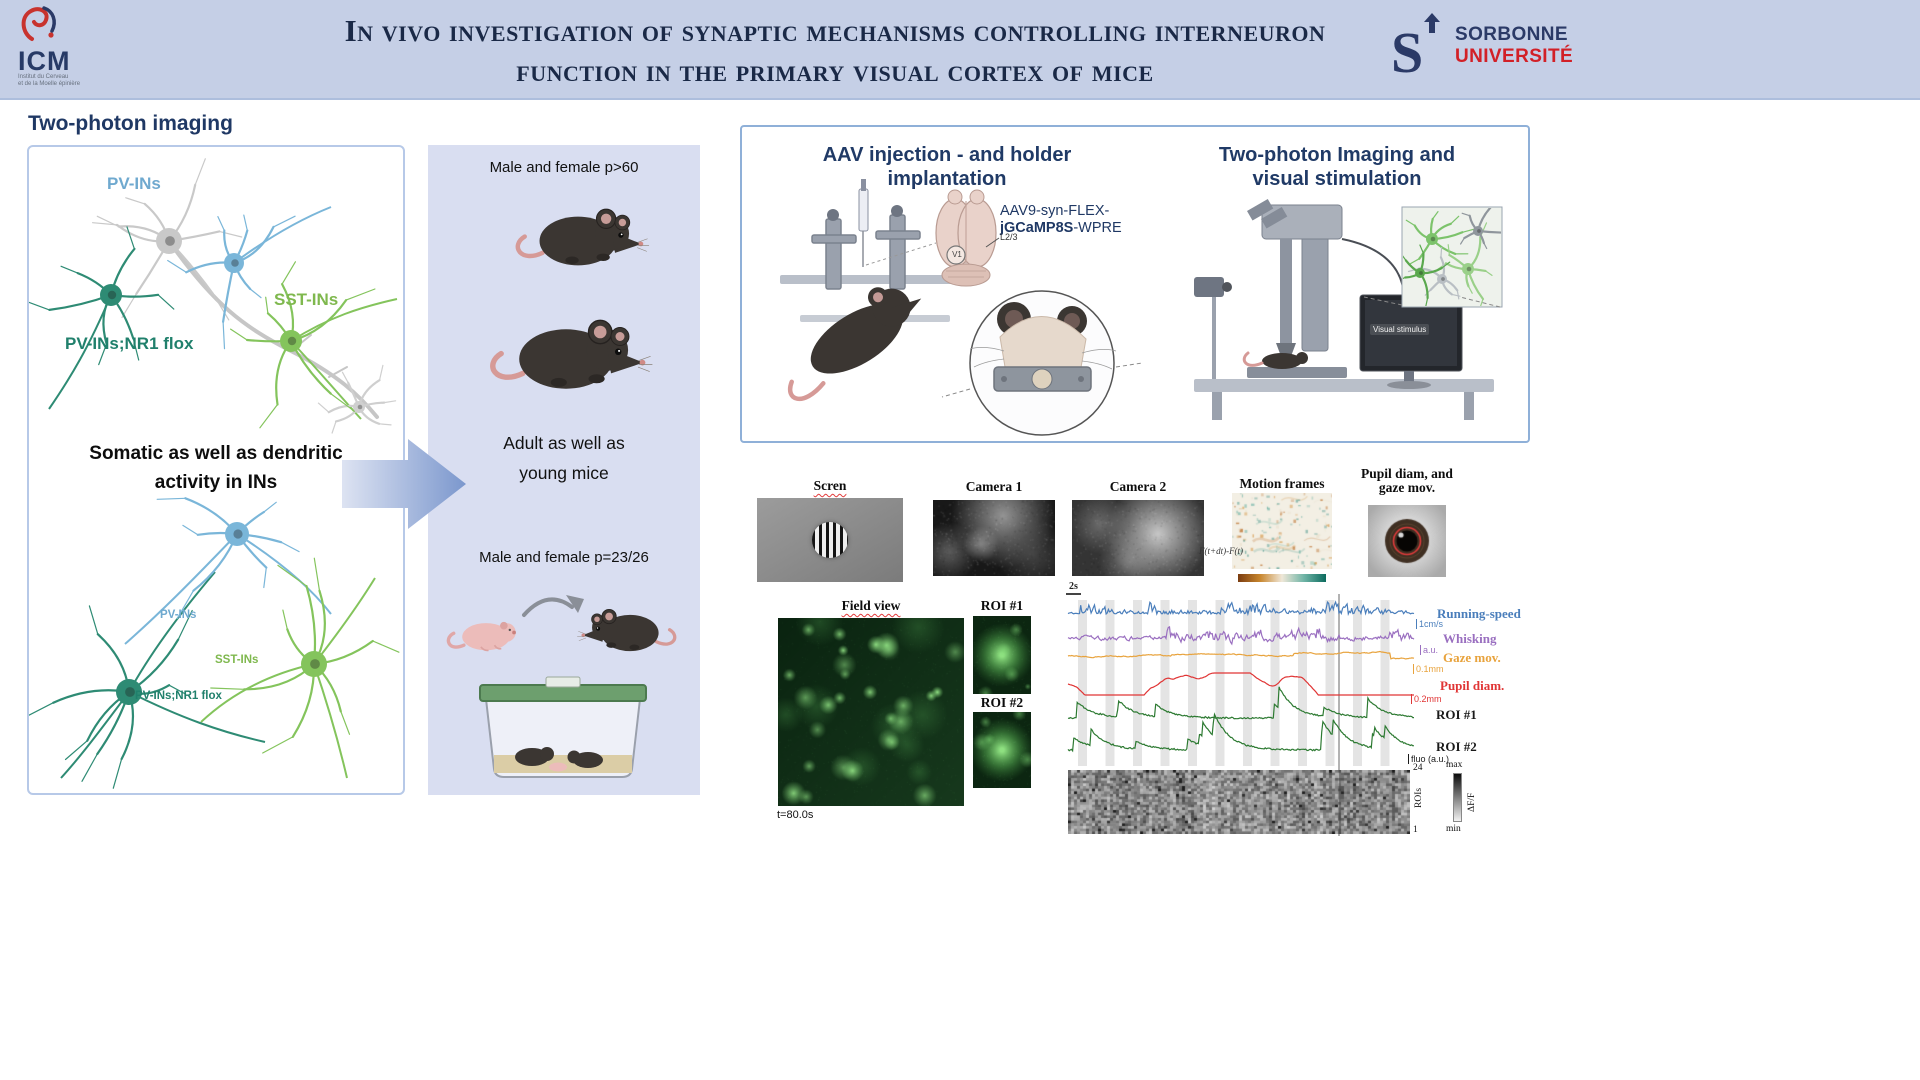 This screenshot has width=1920, height=1080. Describe the element at coordinates (38, 23) in the screenshot. I see `icm-logo-glyph` at that location.